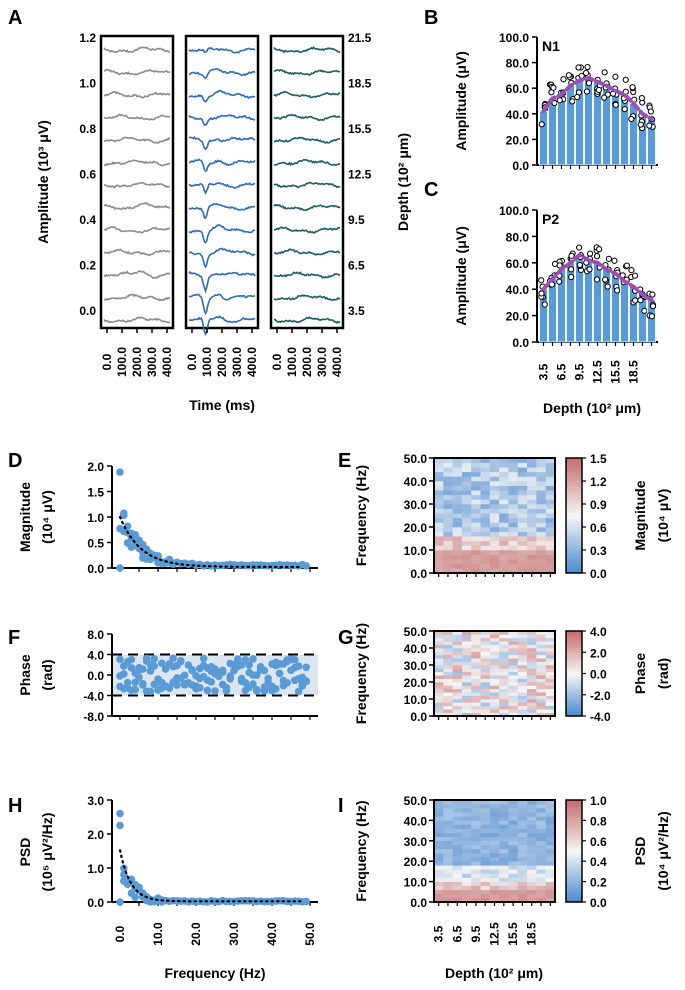 This screenshot has width=685, height=990. What do you see at coordinates (137, 362) in the screenshot?
I see `a-xtick: 200.0` at bounding box center [137, 362].